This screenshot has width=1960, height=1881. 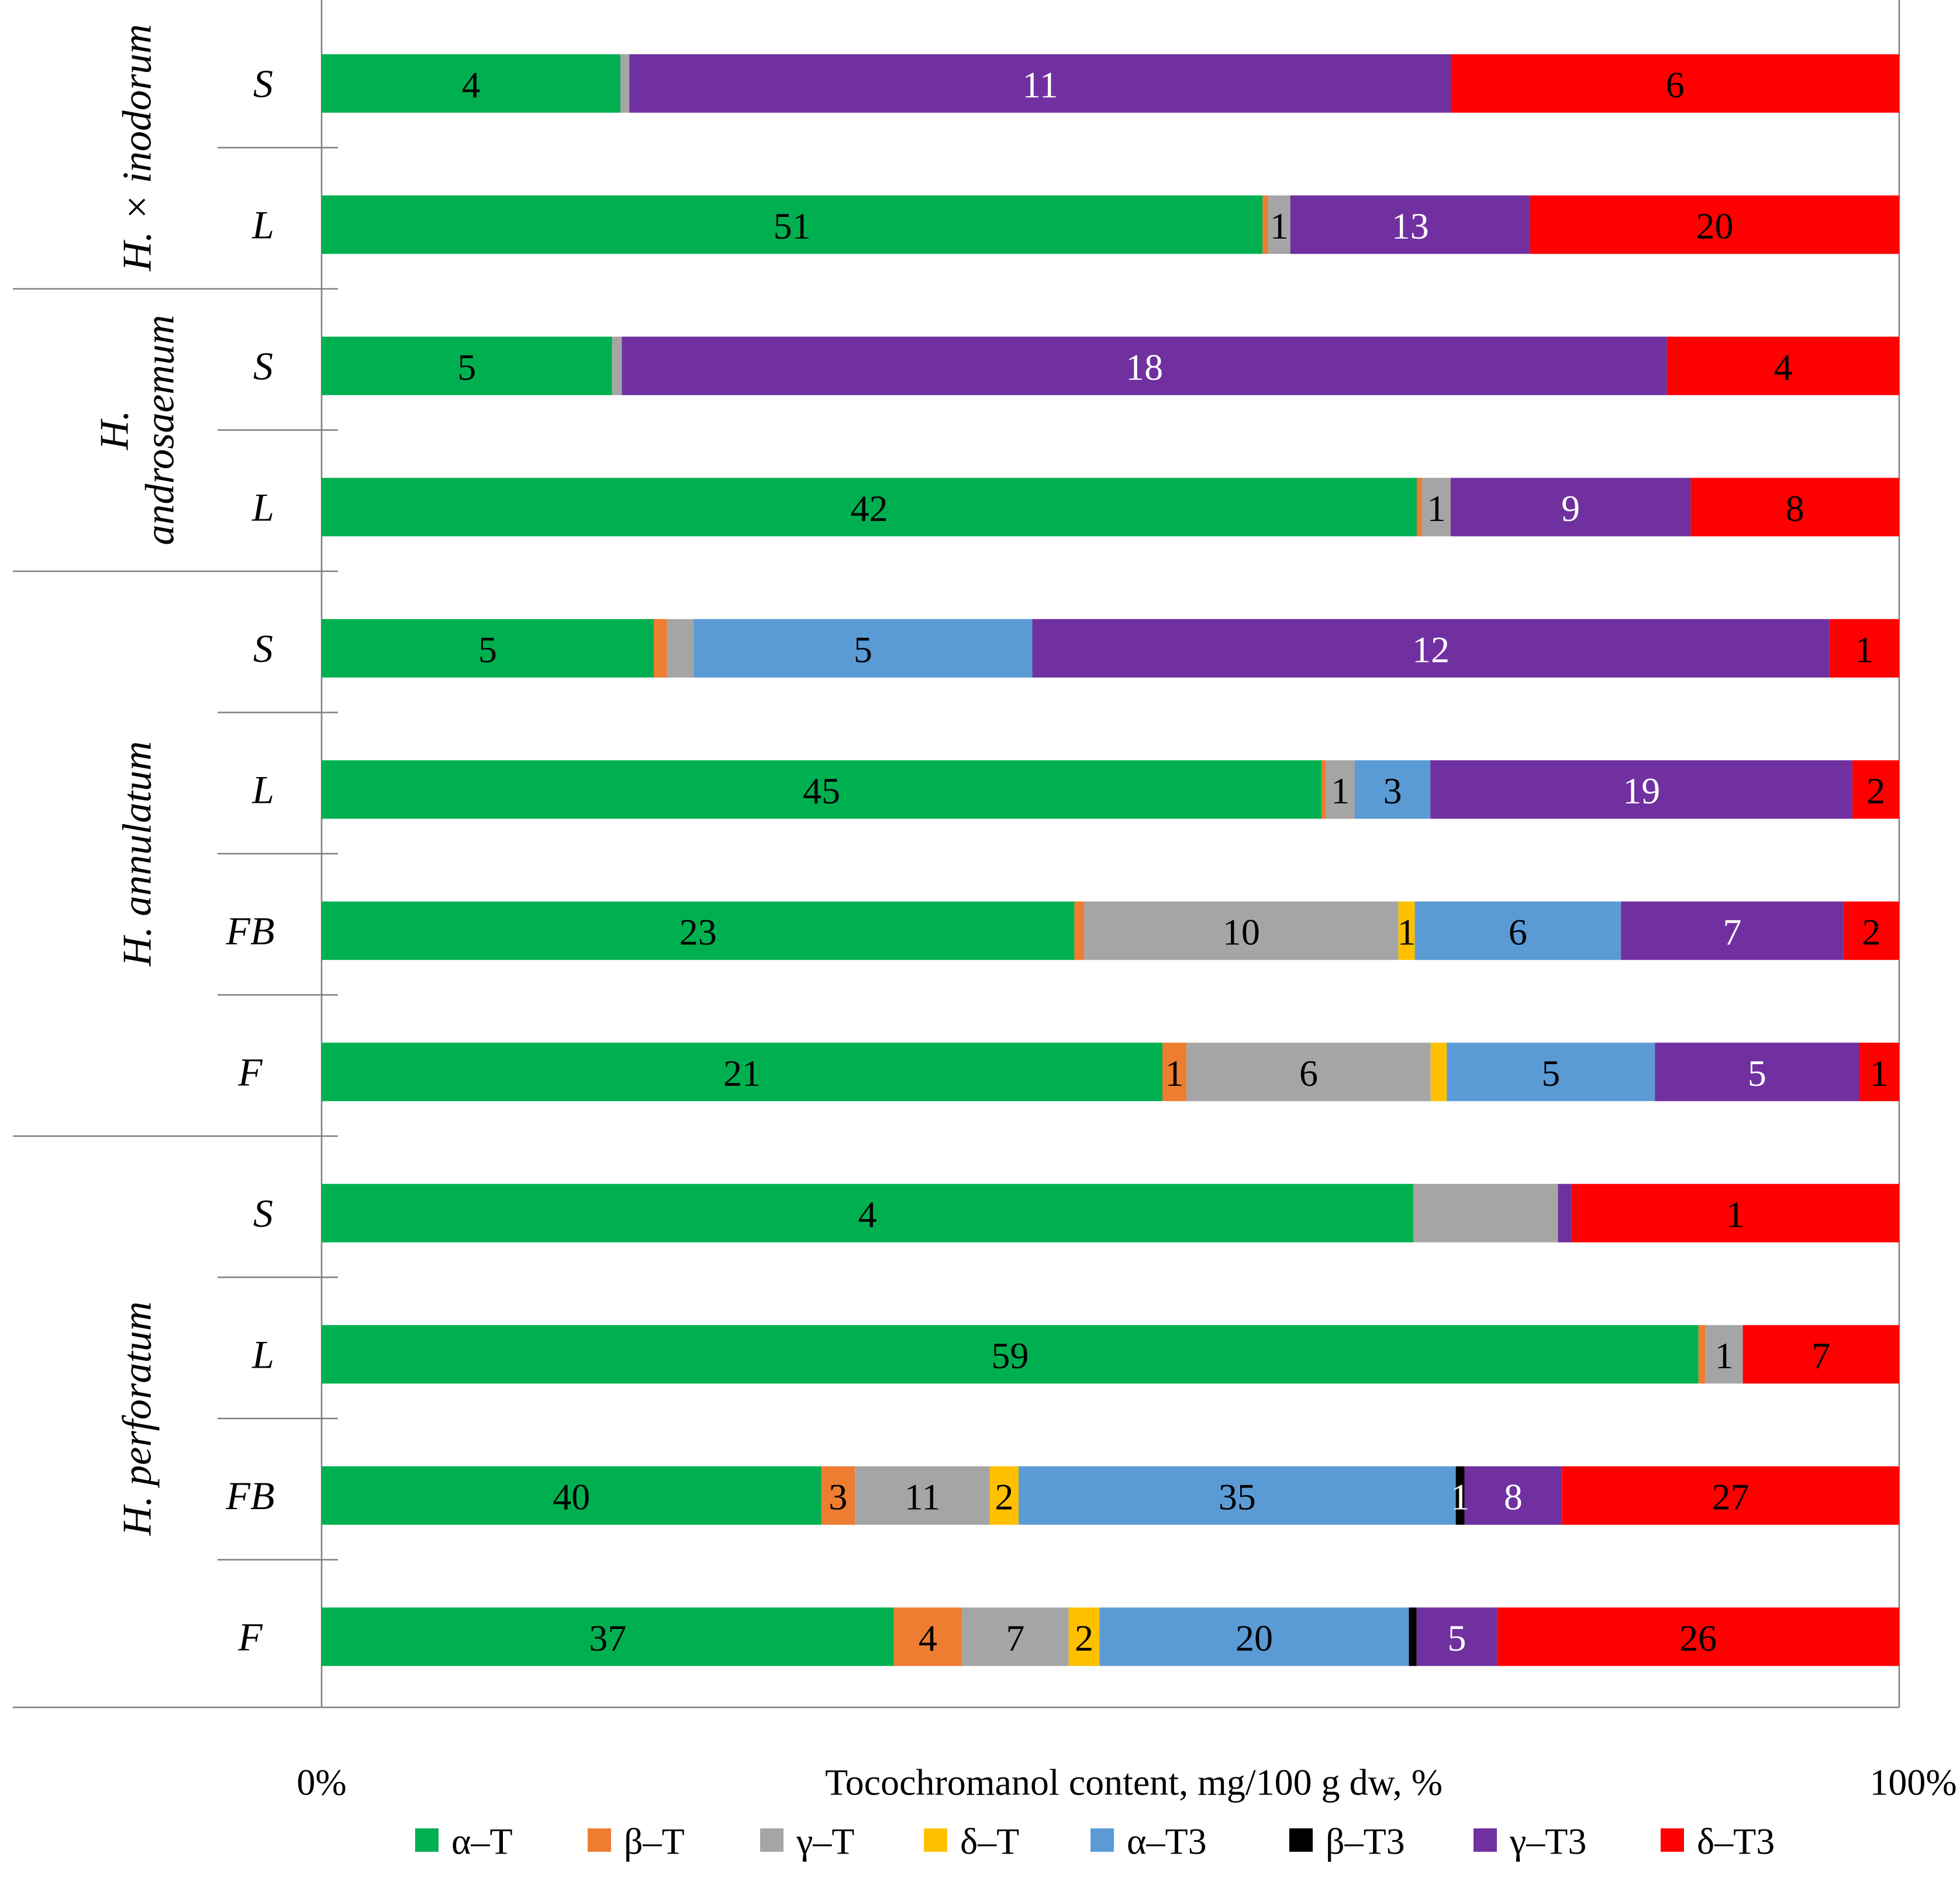 What do you see at coordinates (825, 1841) in the screenshot?
I see `legend-label: γ–T` at bounding box center [825, 1841].